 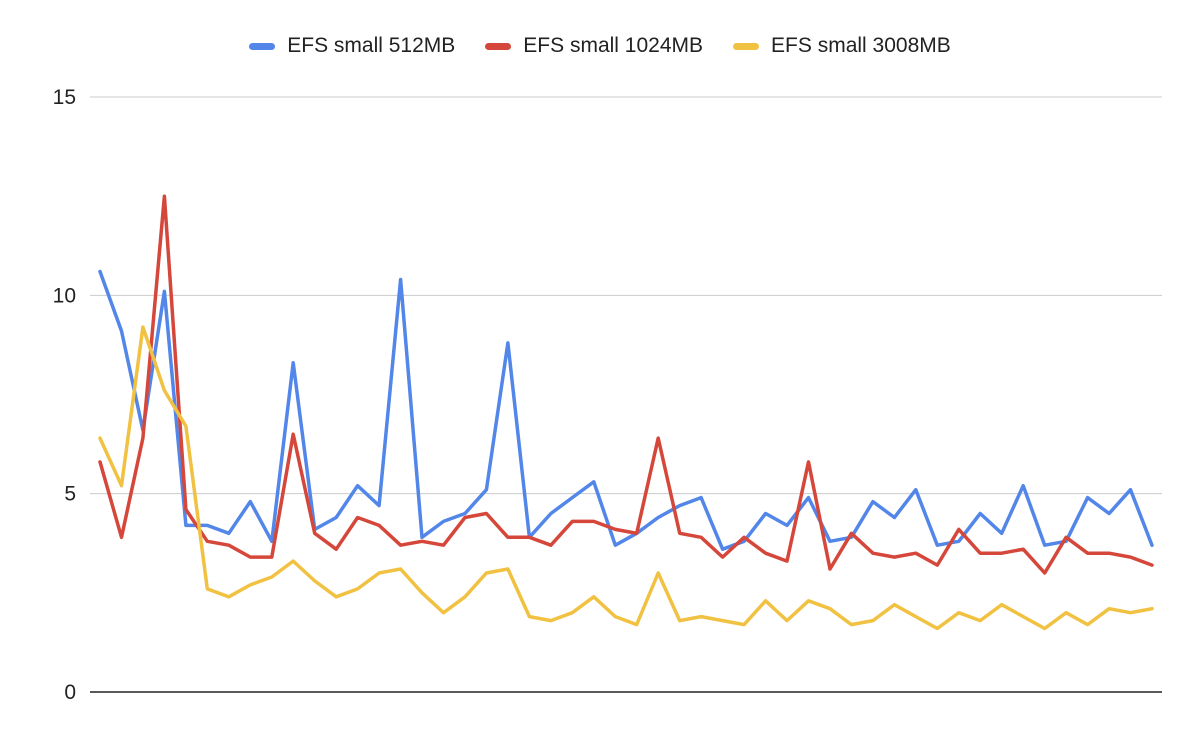 I want to click on legend-label-series-1: EFS small 512MB, so click(x=371, y=45).